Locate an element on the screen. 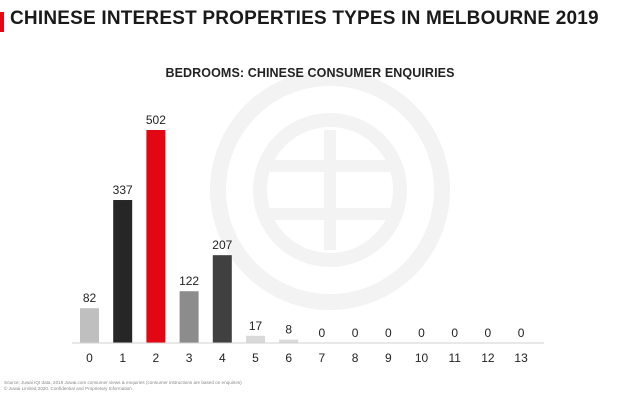 The width and height of the screenshot is (620, 400). value-label-12: 0 is located at coordinates (488, 333).